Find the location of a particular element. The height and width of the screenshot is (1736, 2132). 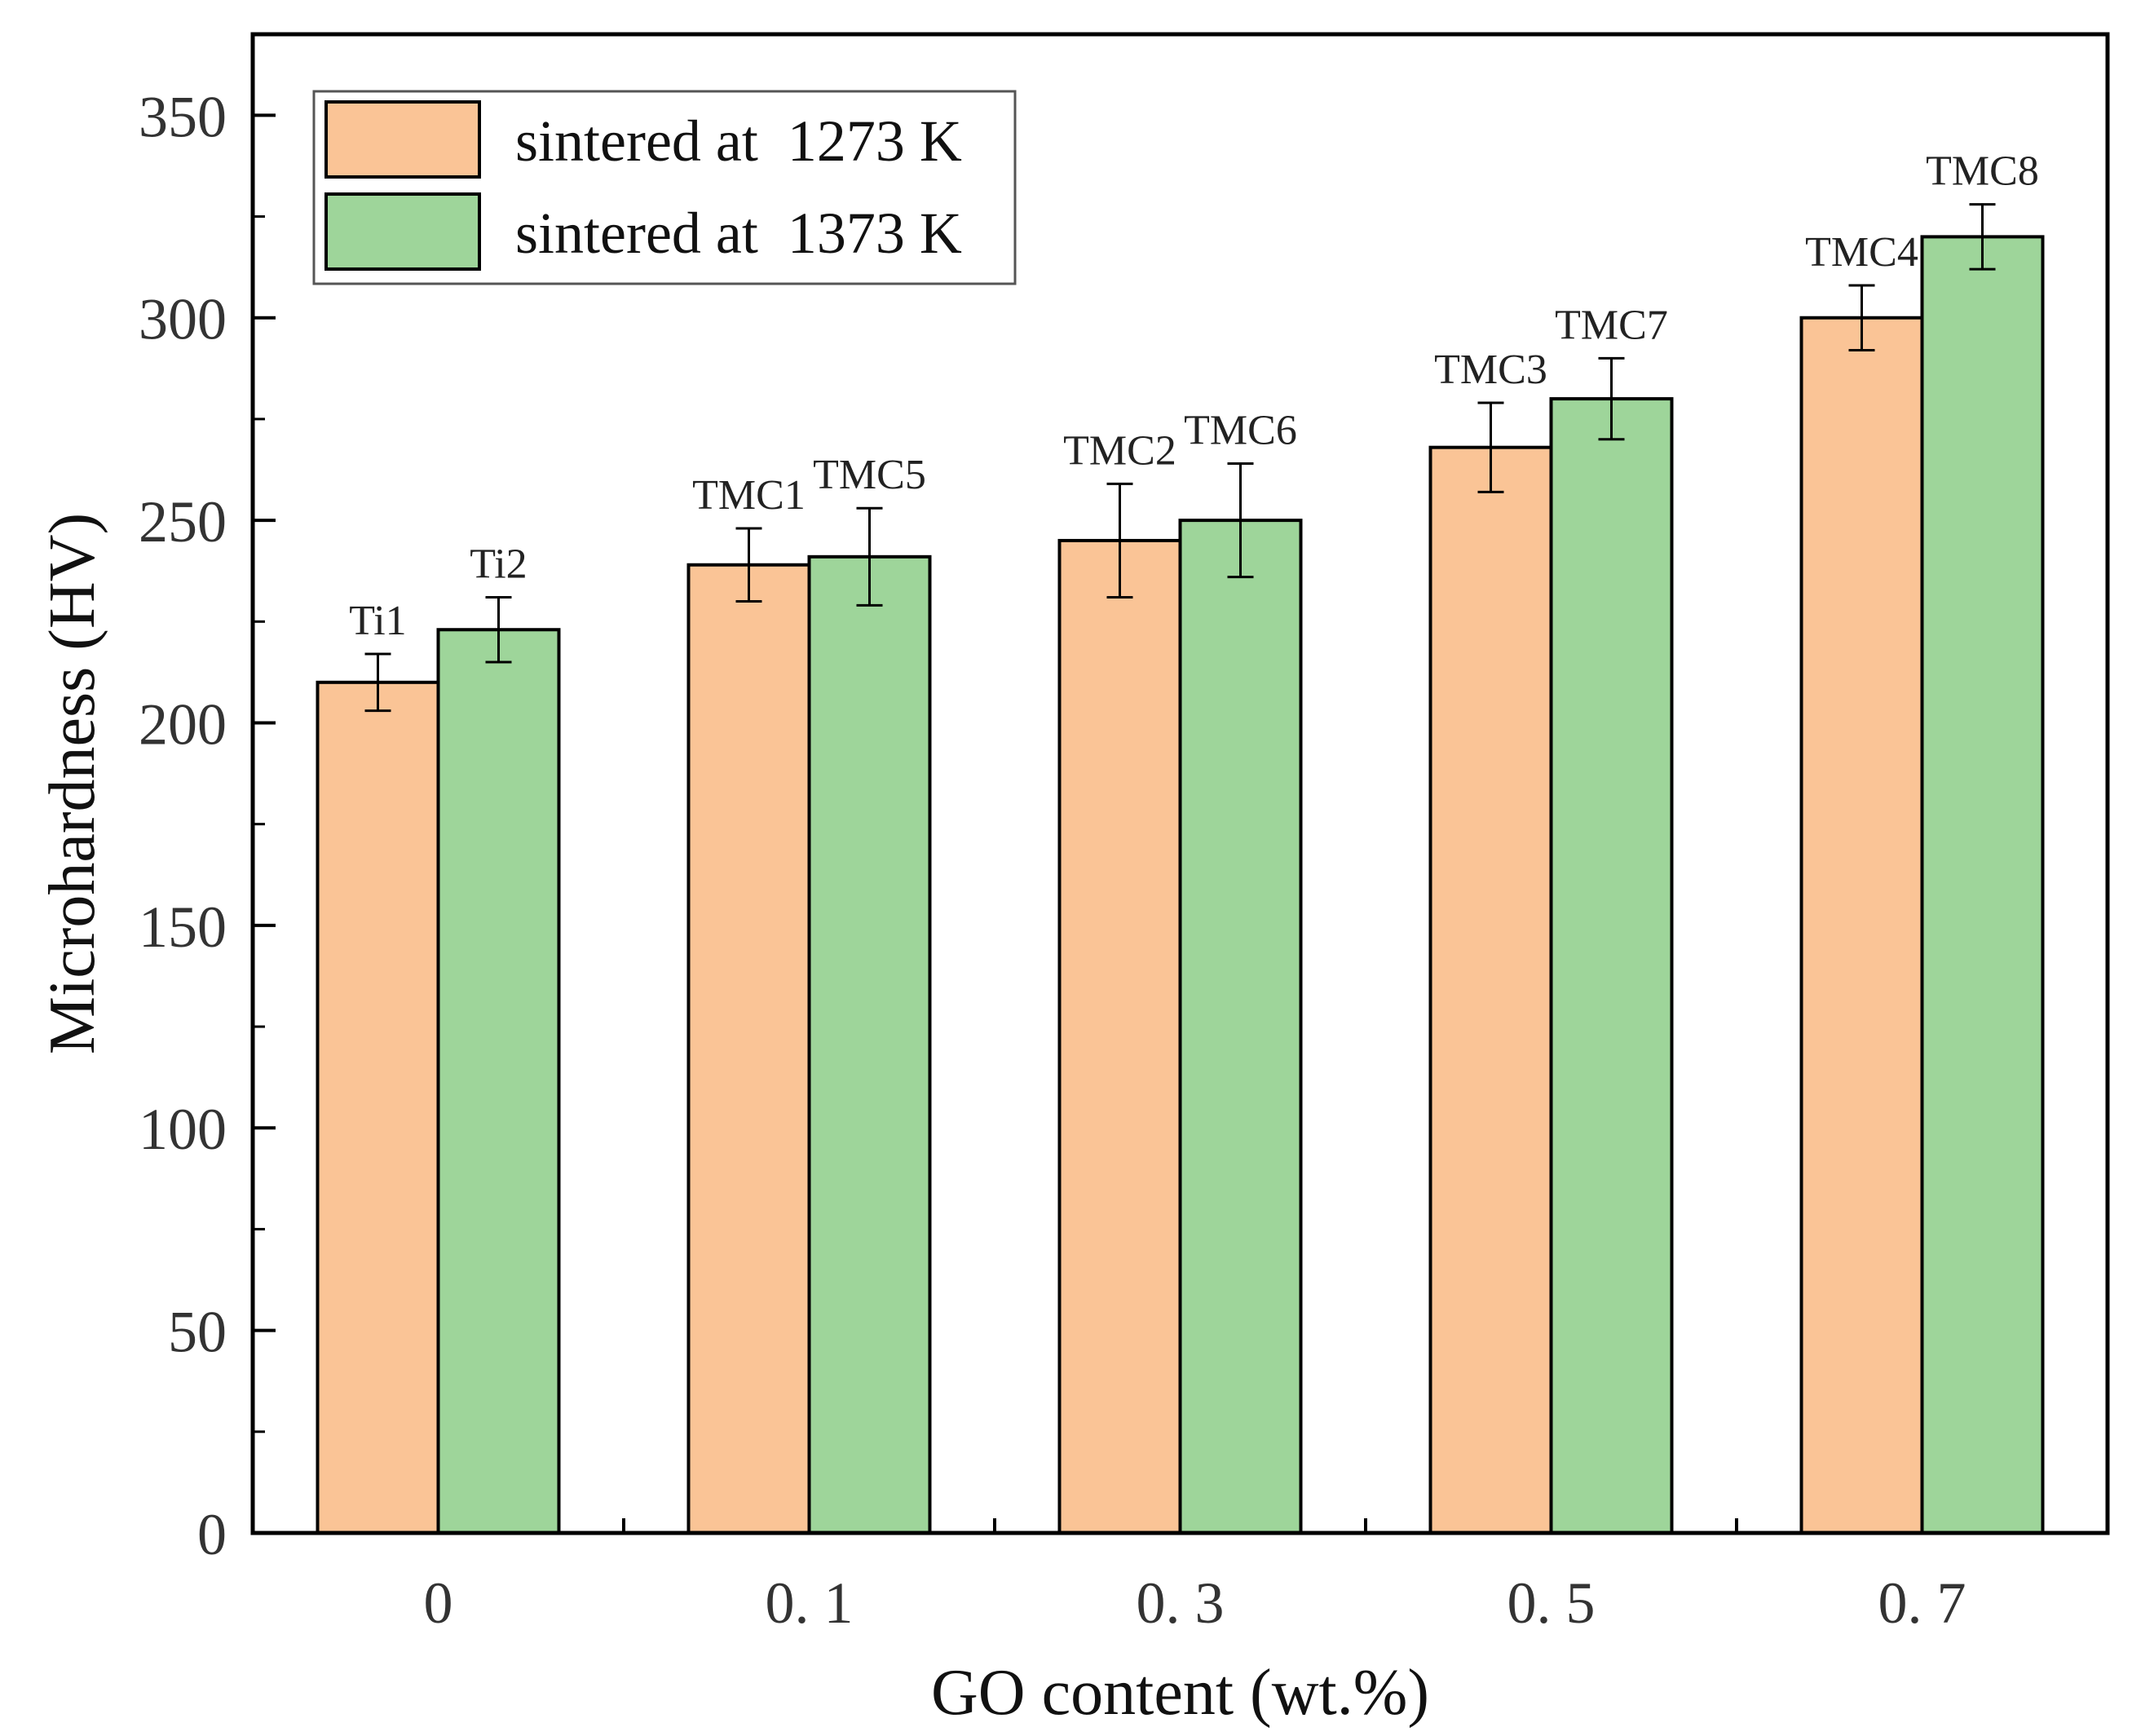

bar-data-label: TMC2 is located at coordinates (1119, 450).